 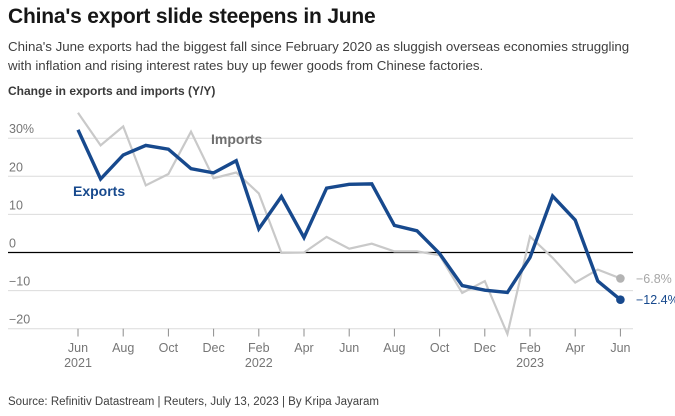 I want to click on exports-end-label: −12.4%, so click(x=655, y=300).